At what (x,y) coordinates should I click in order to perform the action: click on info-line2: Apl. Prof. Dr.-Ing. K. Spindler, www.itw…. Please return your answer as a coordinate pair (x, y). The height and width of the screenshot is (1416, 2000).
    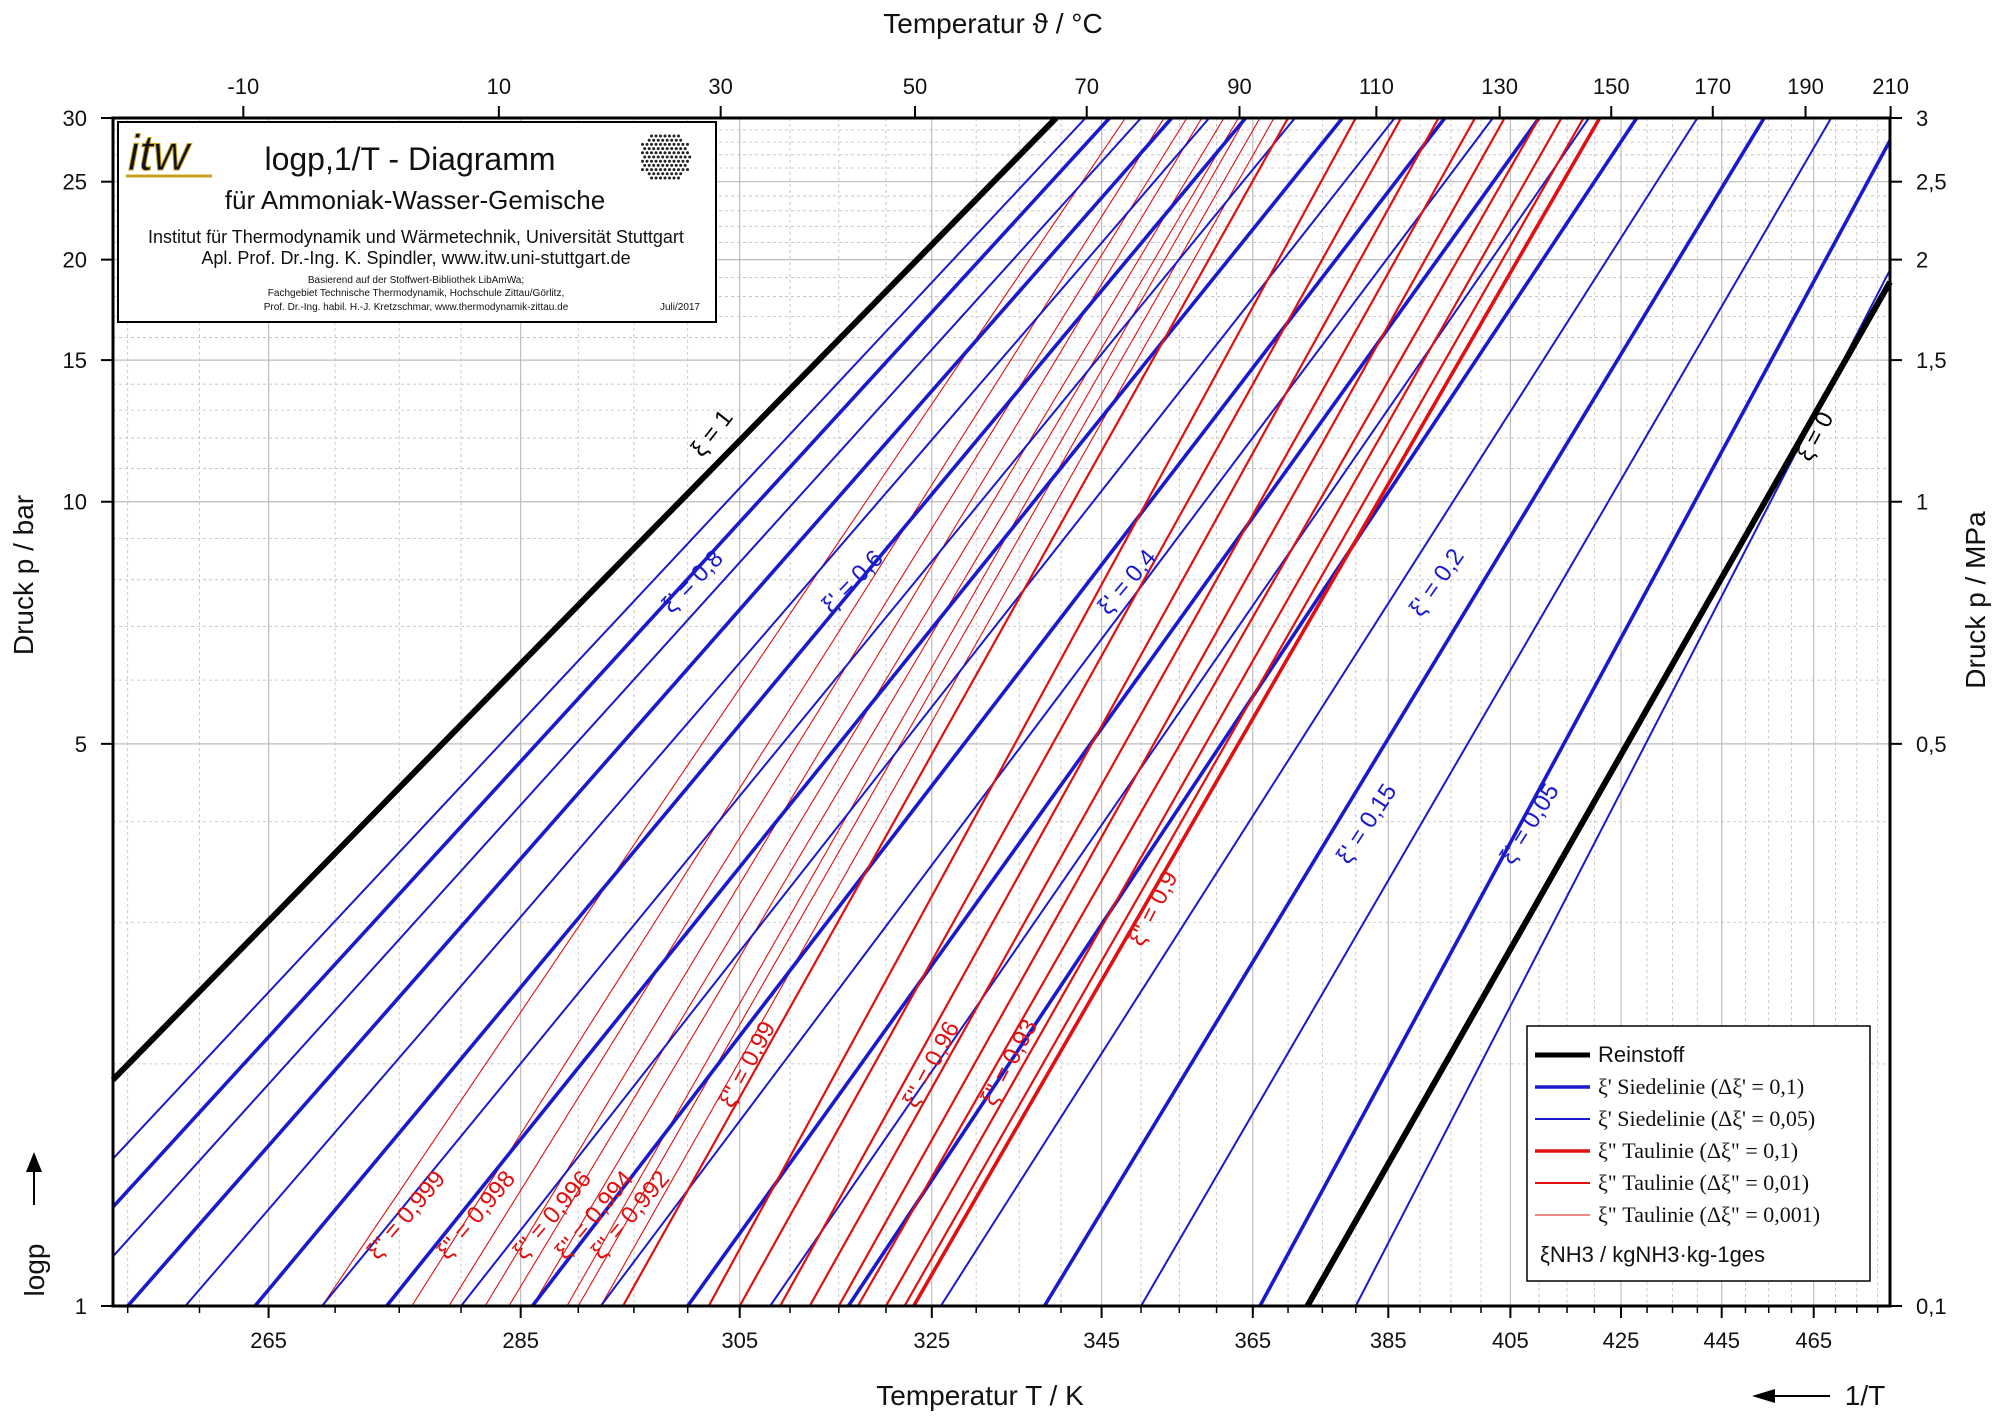
    Looking at the image, I should click on (415, 258).